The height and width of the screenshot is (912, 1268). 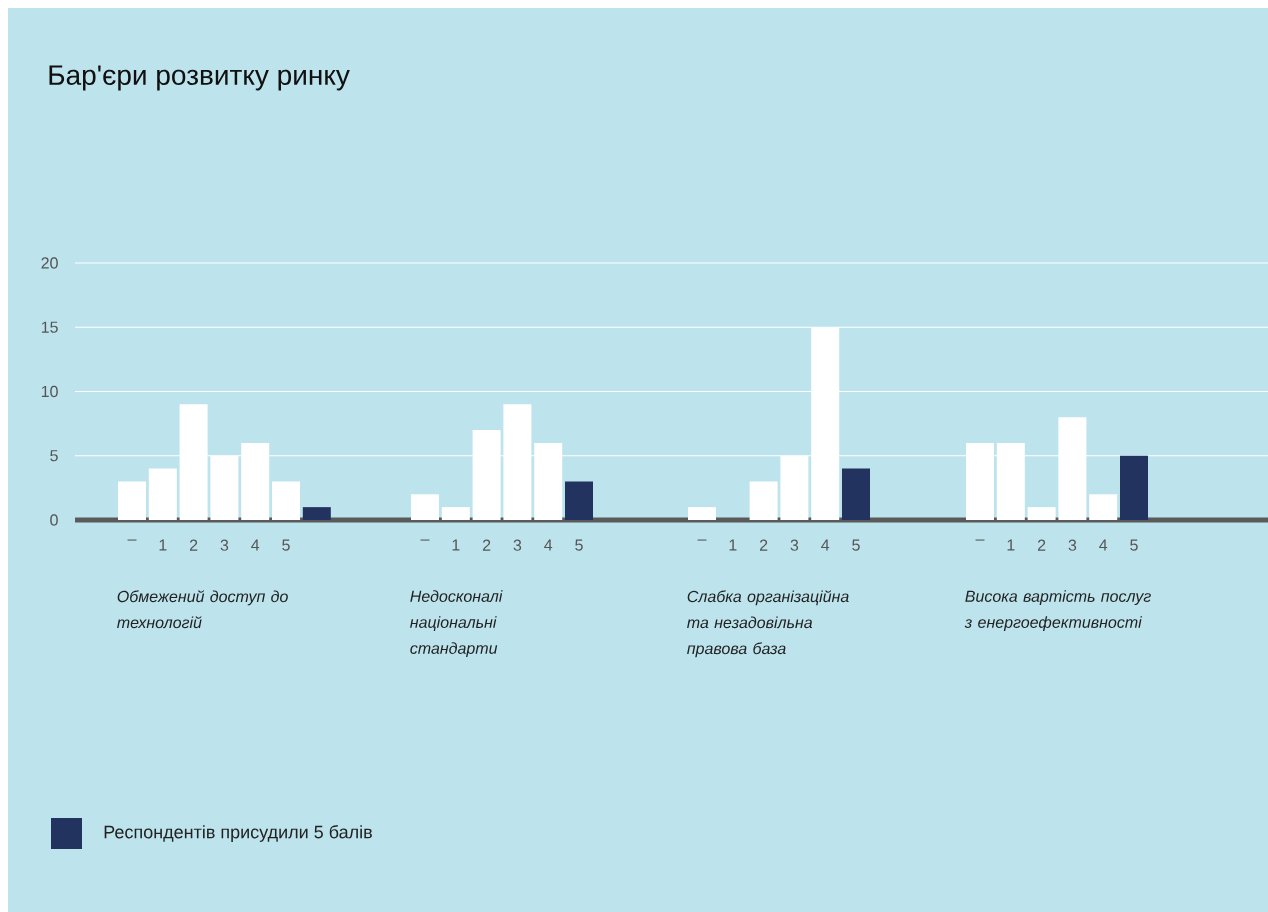 What do you see at coordinates (199, 78) in the screenshot?
I see `chart-title: Бар'єри розвитку ринку` at bounding box center [199, 78].